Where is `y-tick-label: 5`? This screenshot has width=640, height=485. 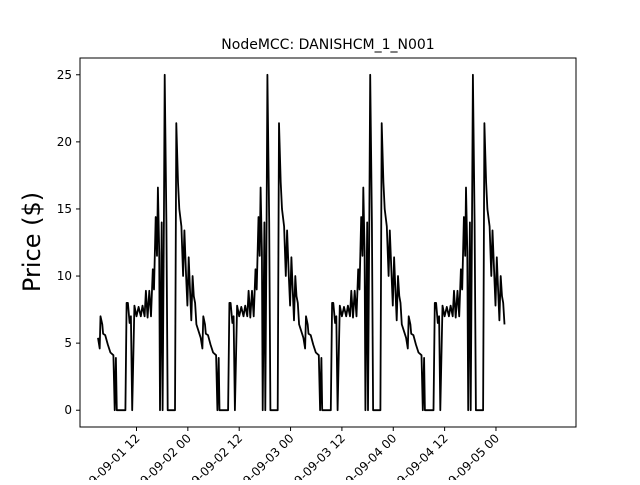
y-tick-label: 5 is located at coordinates (68, 343).